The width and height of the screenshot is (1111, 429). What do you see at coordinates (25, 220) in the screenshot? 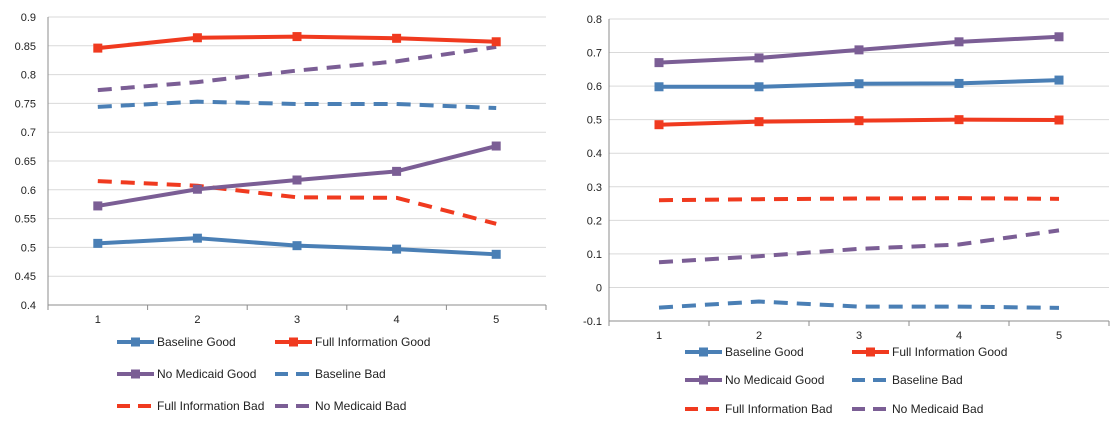
I see `y-tick-label: 0.55` at bounding box center [25, 220].